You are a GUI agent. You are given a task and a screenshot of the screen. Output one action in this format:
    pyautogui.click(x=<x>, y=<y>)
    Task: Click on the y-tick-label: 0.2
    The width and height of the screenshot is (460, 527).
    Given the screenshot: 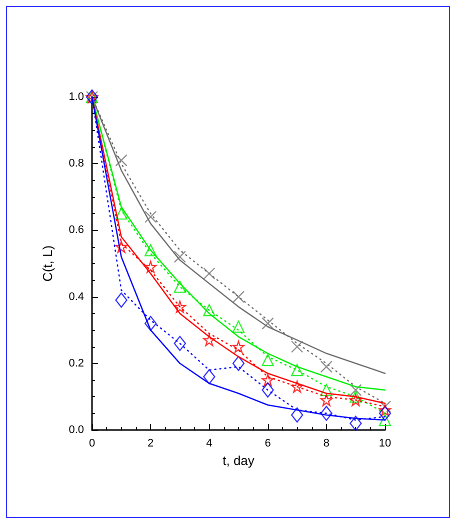 What is the action you would take?
    pyautogui.click(x=76, y=363)
    